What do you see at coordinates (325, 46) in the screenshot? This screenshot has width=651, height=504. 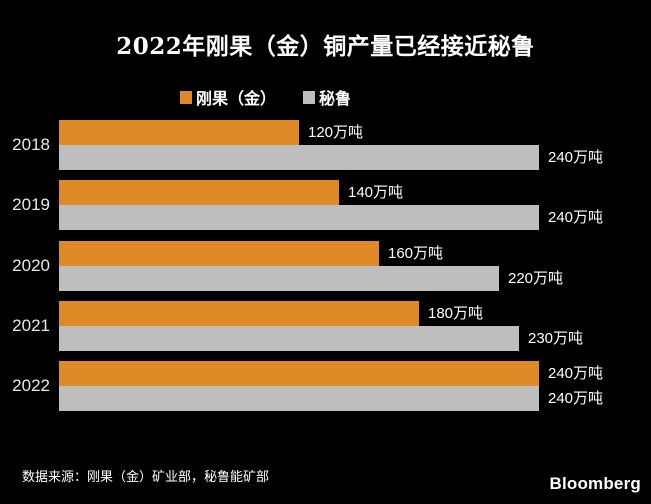 I see `chart-title: 2022年刚果（金）铜产量已经接近秘鲁` at bounding box center [325, 46].